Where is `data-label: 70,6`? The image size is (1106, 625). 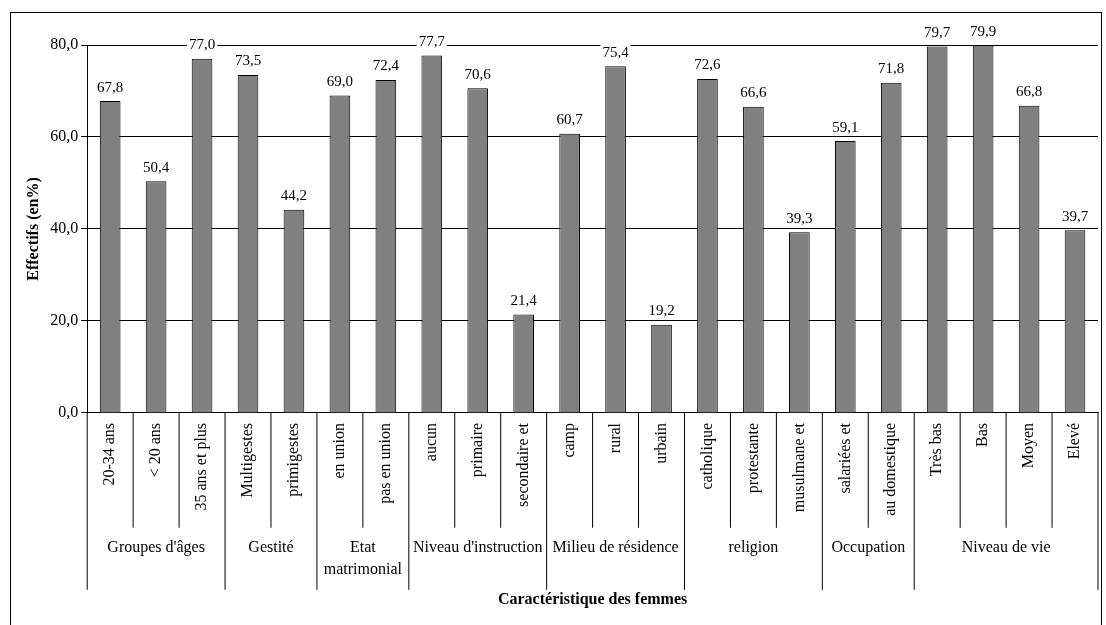
data-label: 70,6 is located at coordinates (478, 73).